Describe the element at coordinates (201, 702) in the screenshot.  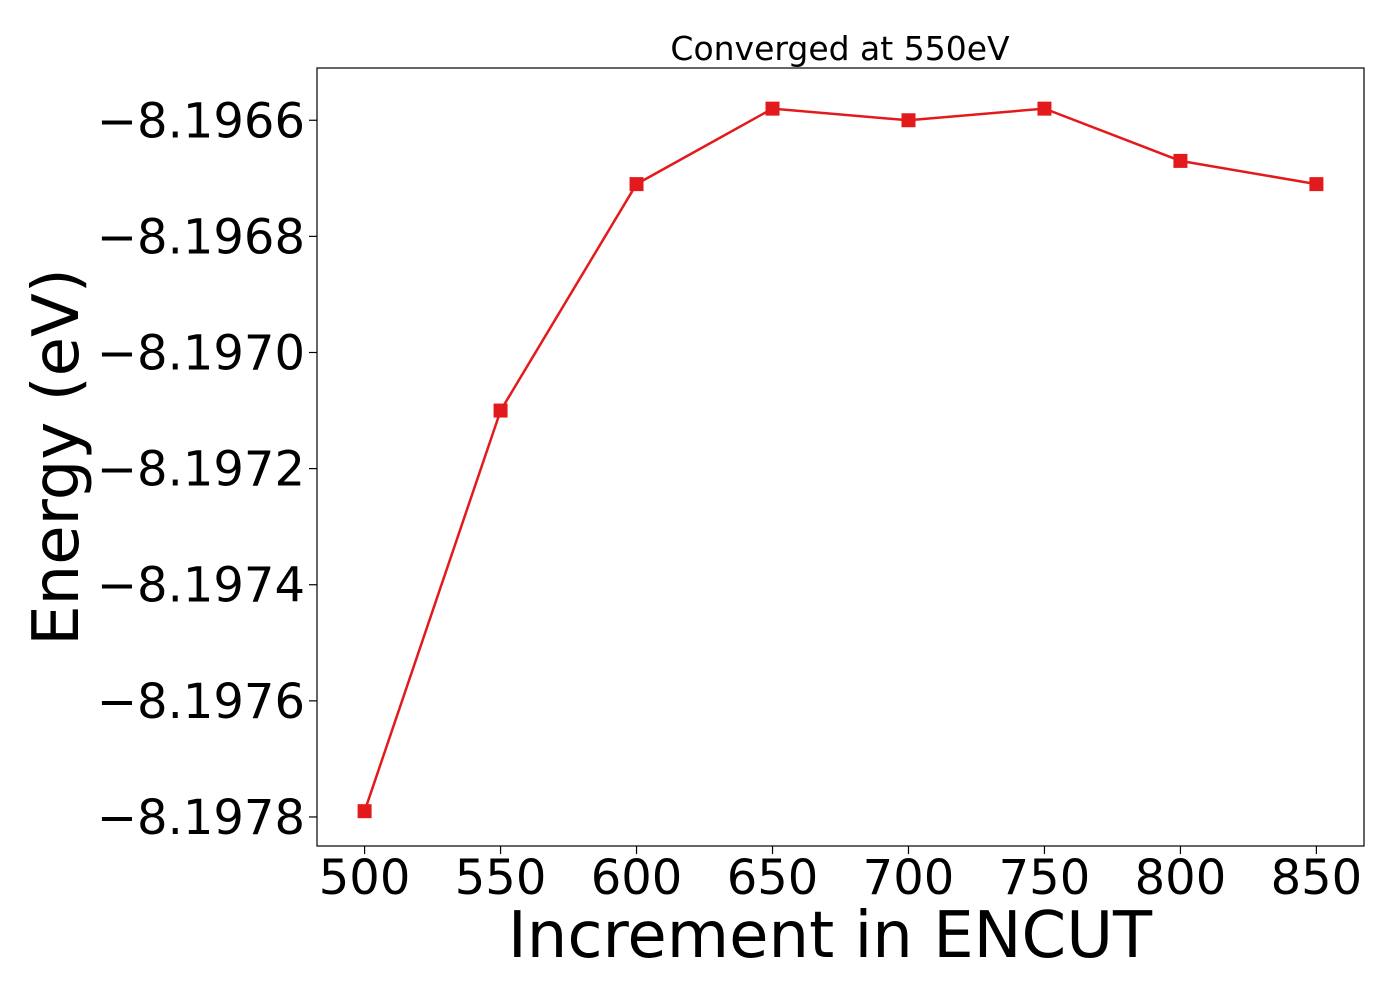
I see `y-tick-label: −8.1976` at that location.